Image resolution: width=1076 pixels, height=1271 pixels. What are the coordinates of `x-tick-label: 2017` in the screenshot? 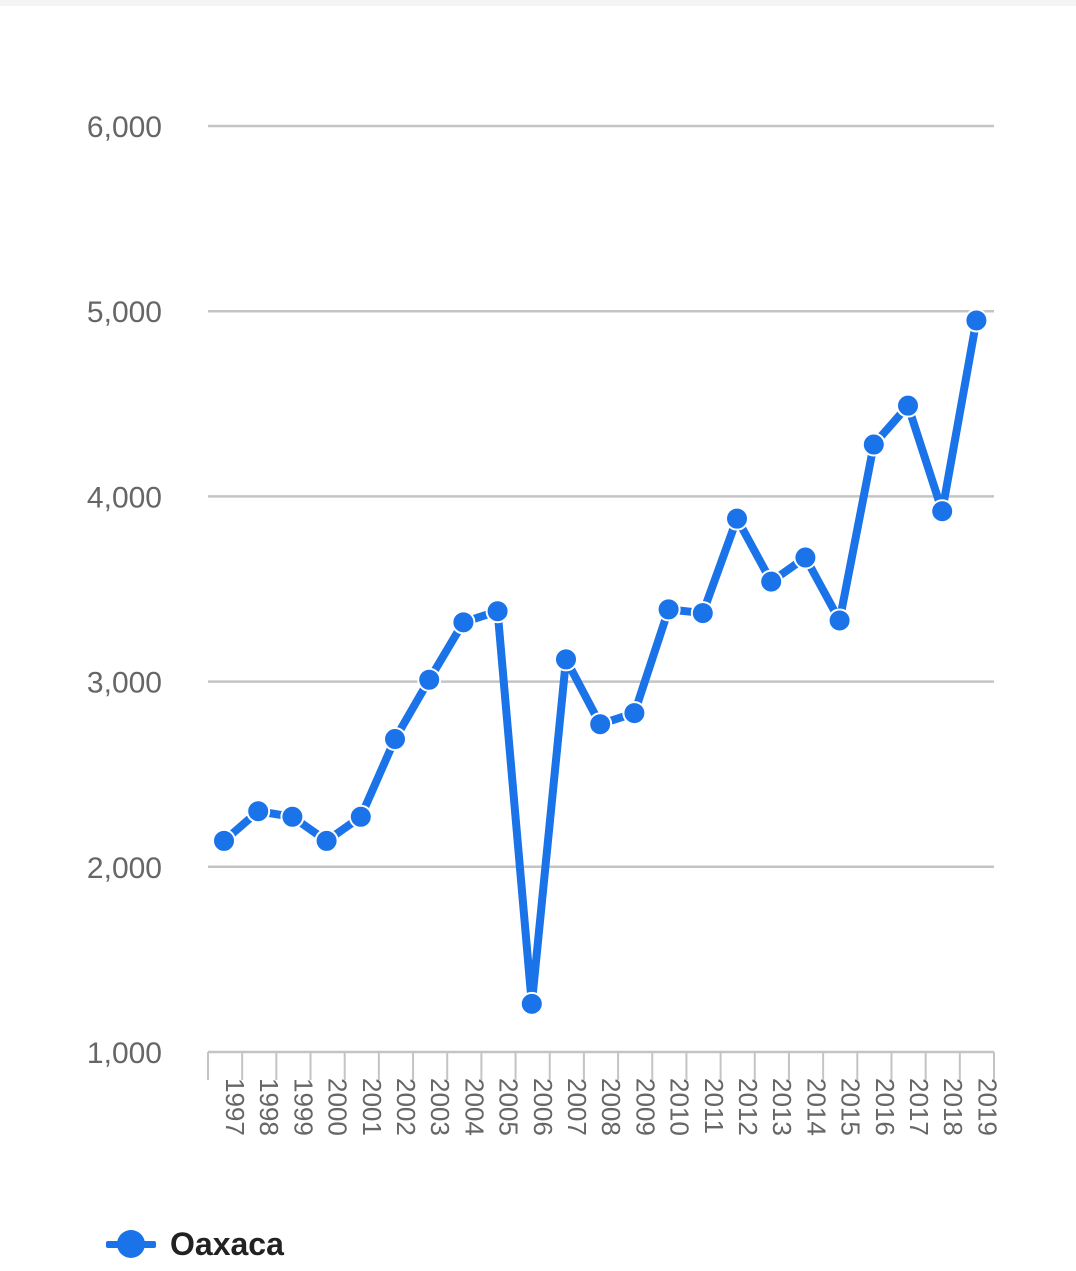 It's located at (919, 1107).